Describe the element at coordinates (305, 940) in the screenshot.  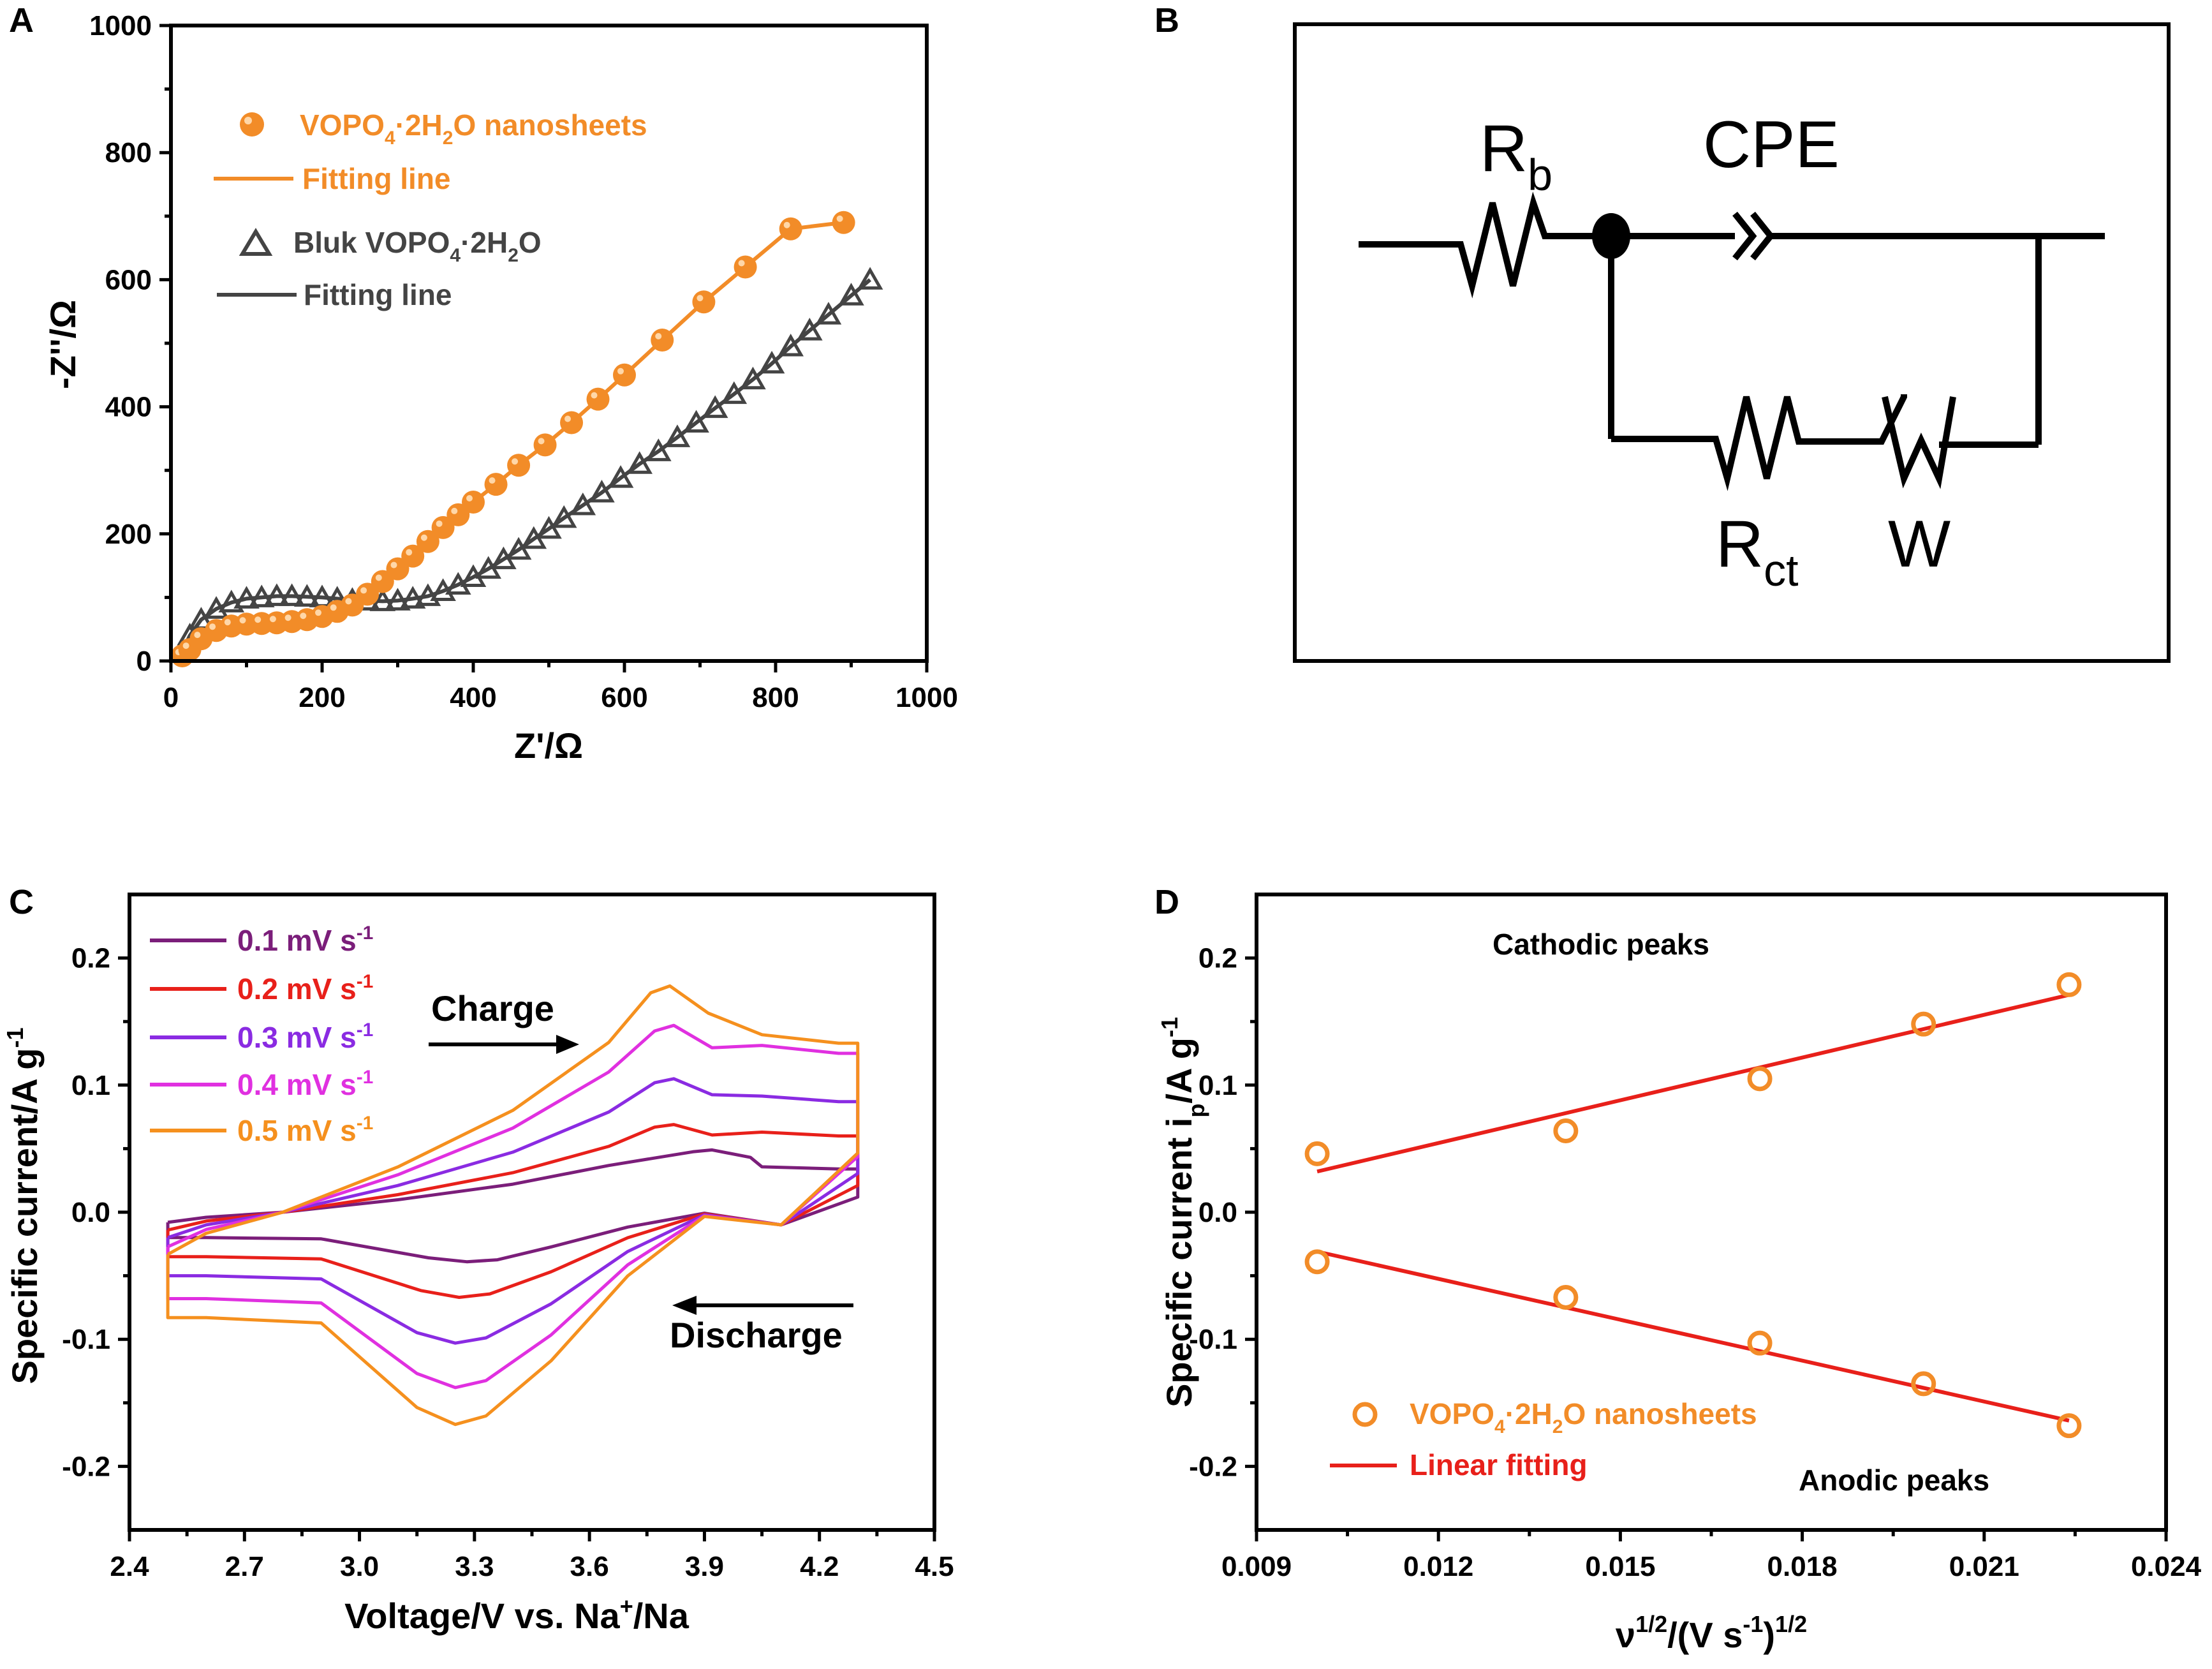
I see `legend-c1-label: 0.1 mV s-1` at that location.